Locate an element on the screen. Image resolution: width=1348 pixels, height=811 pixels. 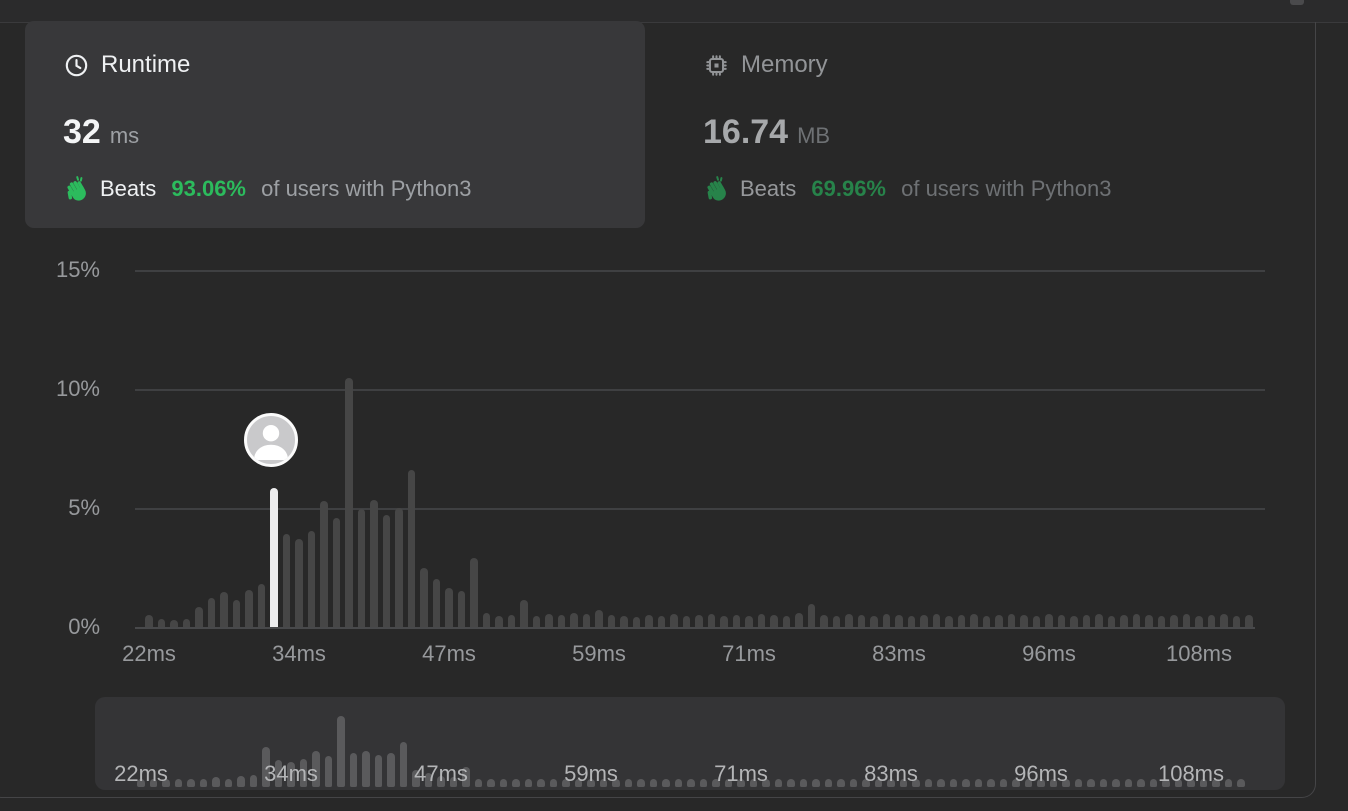
distribution-minimap-brush: 22ms 34ms 47ms 59ms 71ms 83ms 96ms 108ms is located at coordinates (690, 743).